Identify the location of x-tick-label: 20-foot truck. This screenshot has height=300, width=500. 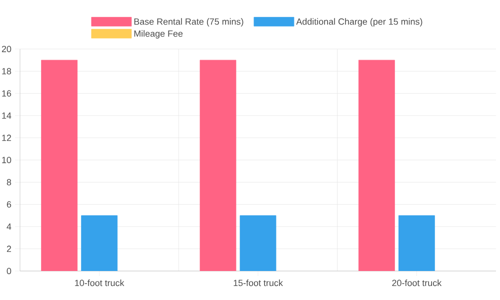
(417, 283).